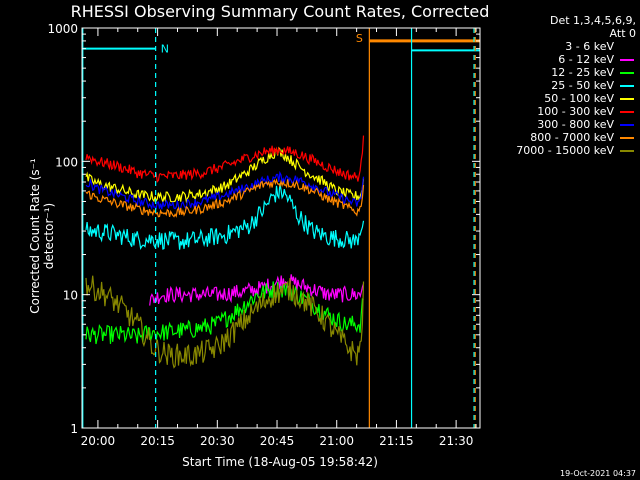 The height and width of the screenshot is (480, 640). I want to click on x-tick-label-6: 21:30, so click(456, 441).